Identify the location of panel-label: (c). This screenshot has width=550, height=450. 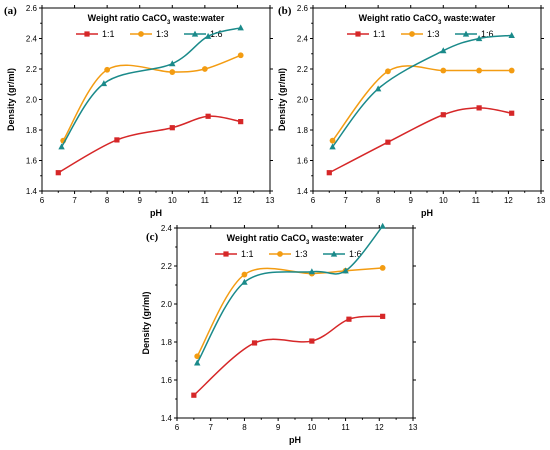
(152, 237).